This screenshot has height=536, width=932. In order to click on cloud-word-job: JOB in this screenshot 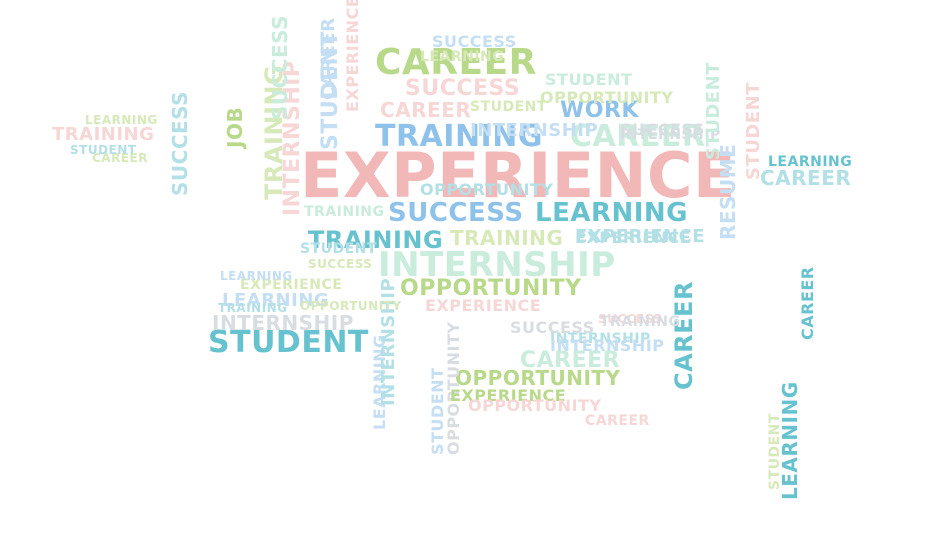, I will do `click(235, 127)`.